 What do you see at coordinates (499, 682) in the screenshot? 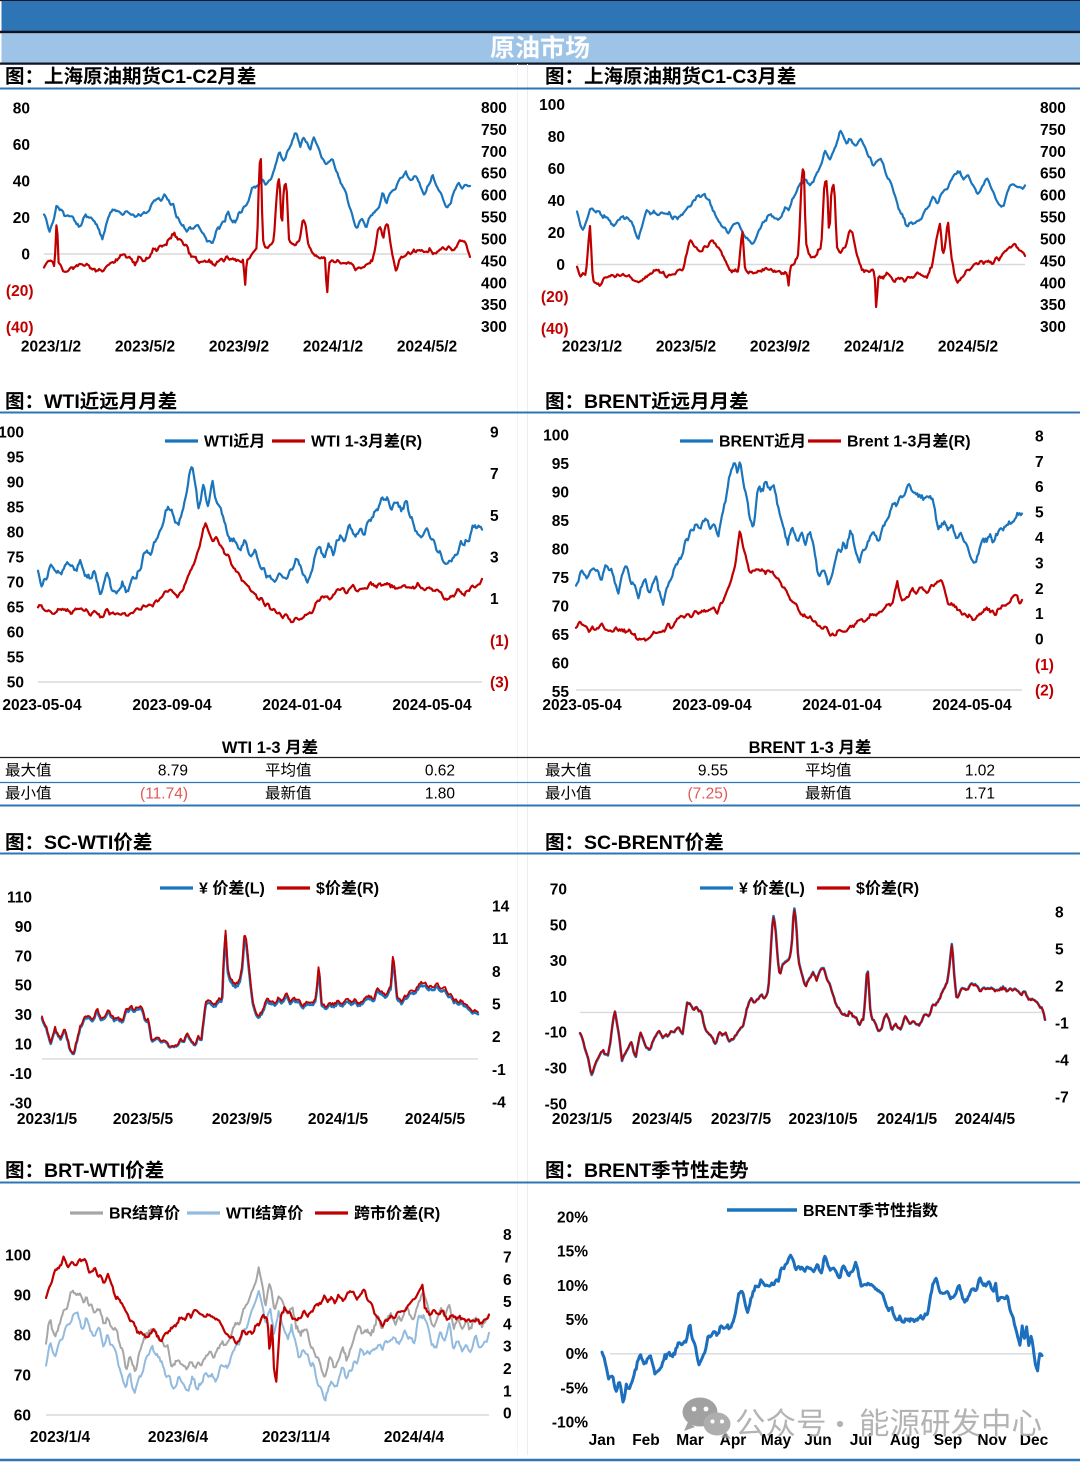
I see `svg-text: (3)` at bounding box center [499, 682].